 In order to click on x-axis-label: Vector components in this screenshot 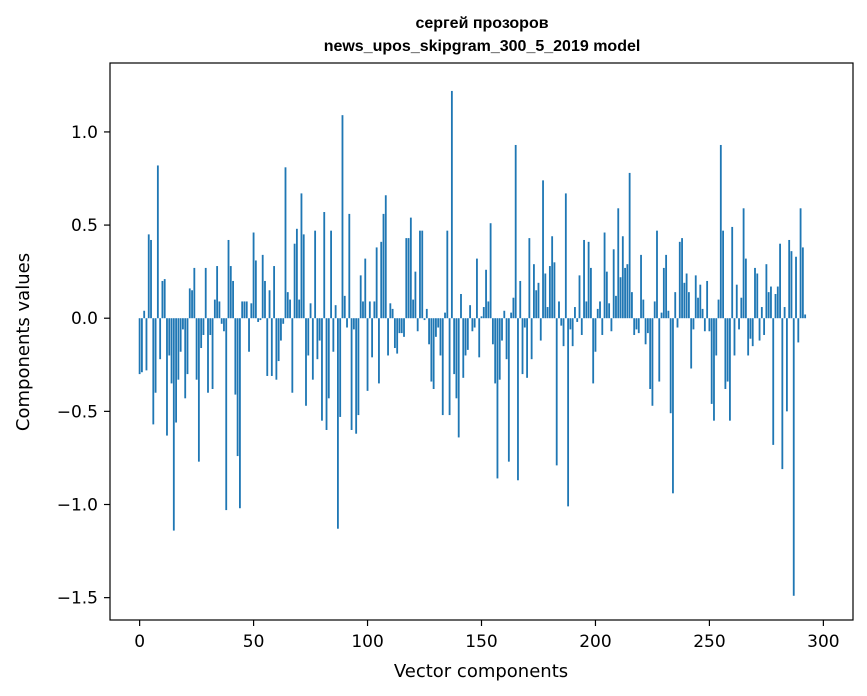, I will do `click(481, 671)`.